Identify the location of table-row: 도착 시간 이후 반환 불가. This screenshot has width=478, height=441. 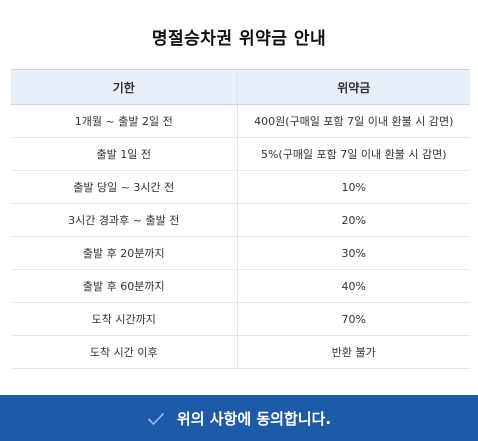
(240, 352).